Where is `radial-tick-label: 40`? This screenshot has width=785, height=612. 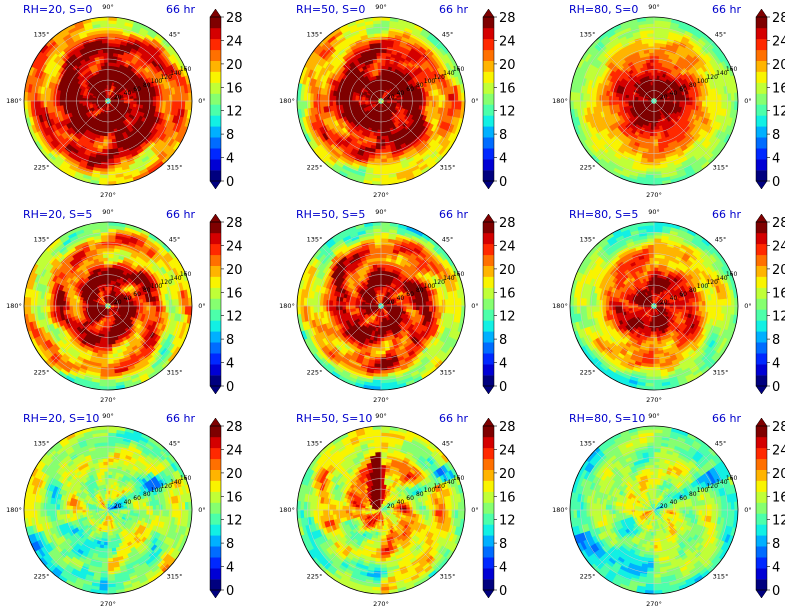
radial-tick-label: 40 is located at coordinates (128, 93).